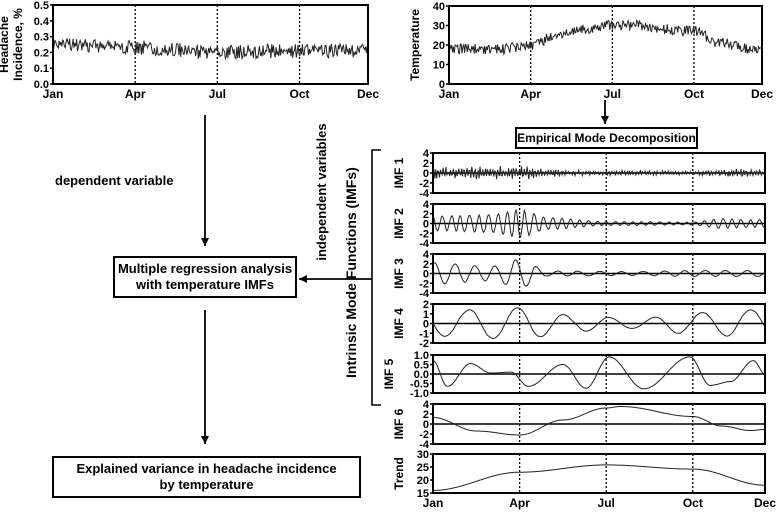 Image resolution: width=778 pixels, height=512 pixels. I want to click on independent-variables-label: independent variables, so click(321, 192).